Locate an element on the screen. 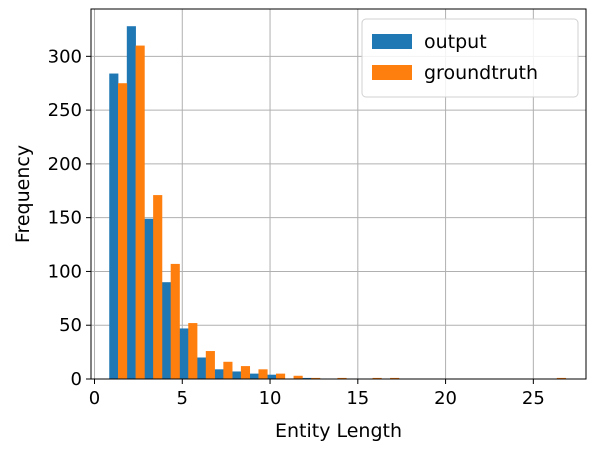 This screenshot has width=596, height=450. legend-label-groundtruth: groundtruth is located at coordinates (481, 73).